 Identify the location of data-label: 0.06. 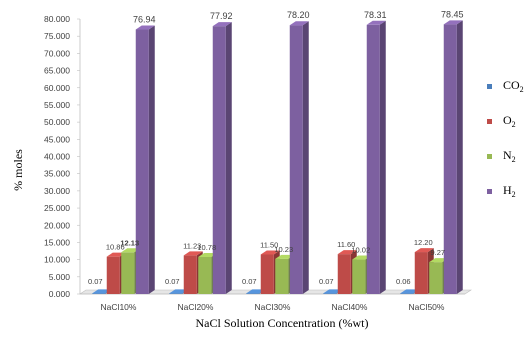
(403, 281).